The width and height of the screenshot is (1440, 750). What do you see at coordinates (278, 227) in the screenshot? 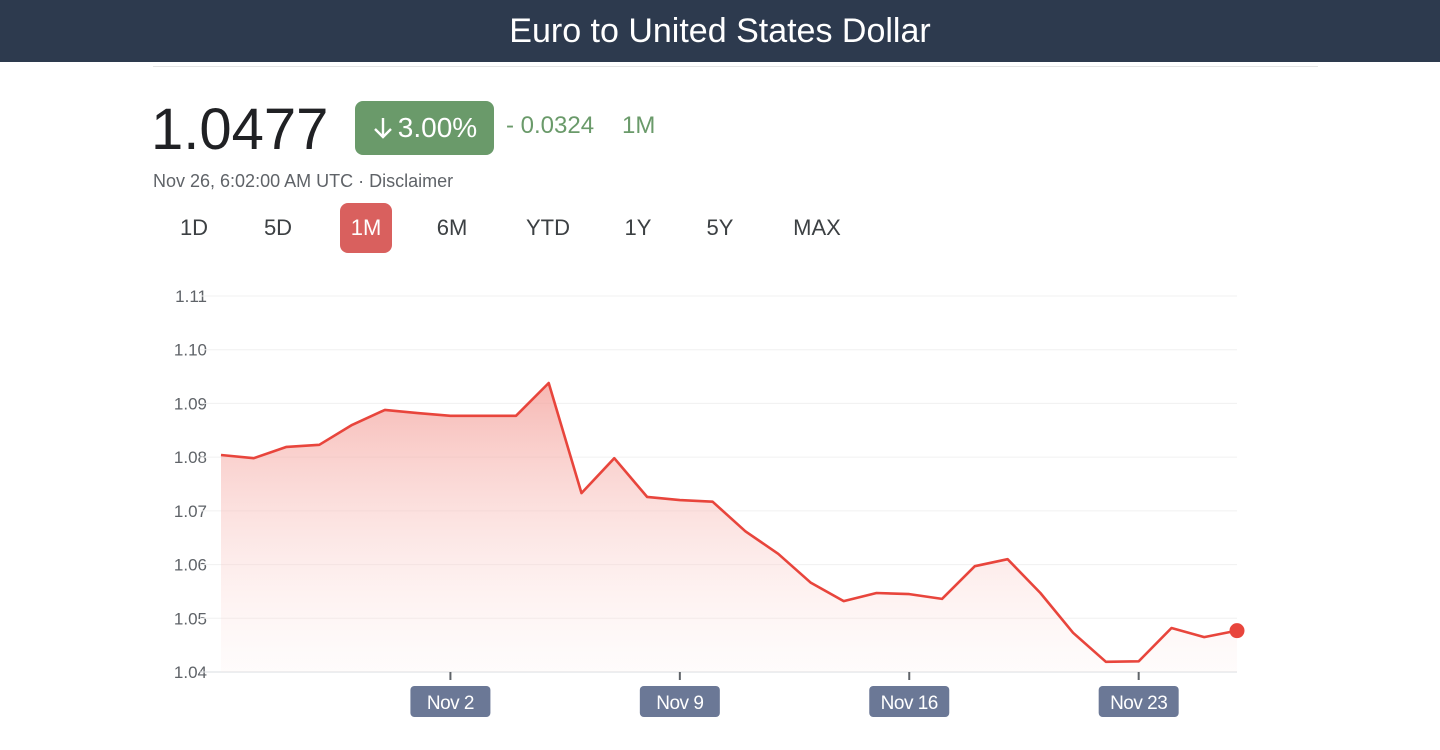
I see `range-button: 5D` at bounding box center [278, 227].